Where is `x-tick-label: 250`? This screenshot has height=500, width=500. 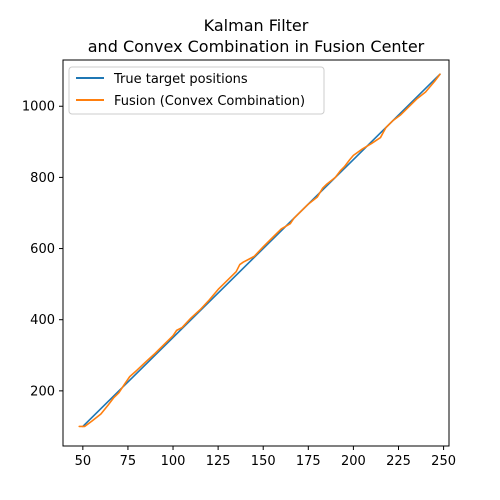
x-tick-label: 250 is located at coordinates (443, 461).